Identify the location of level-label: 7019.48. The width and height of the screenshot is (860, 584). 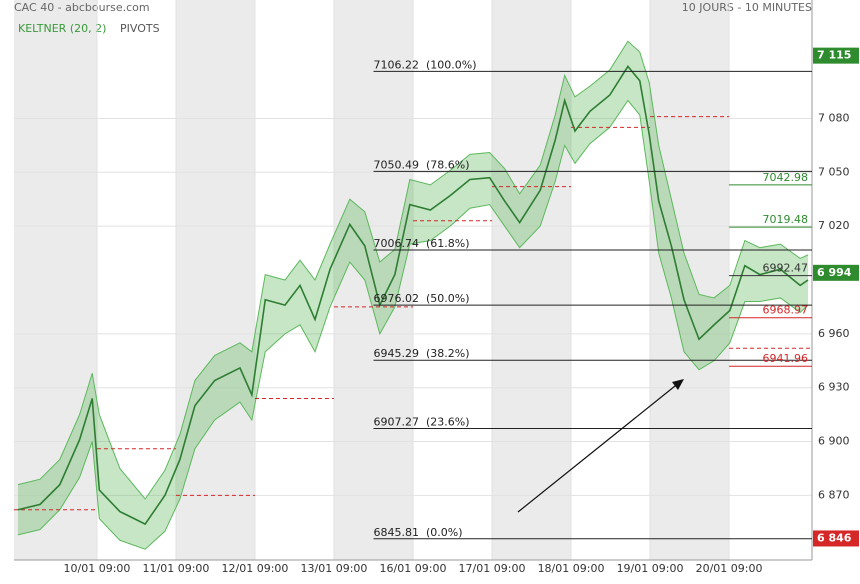
(786, 219).